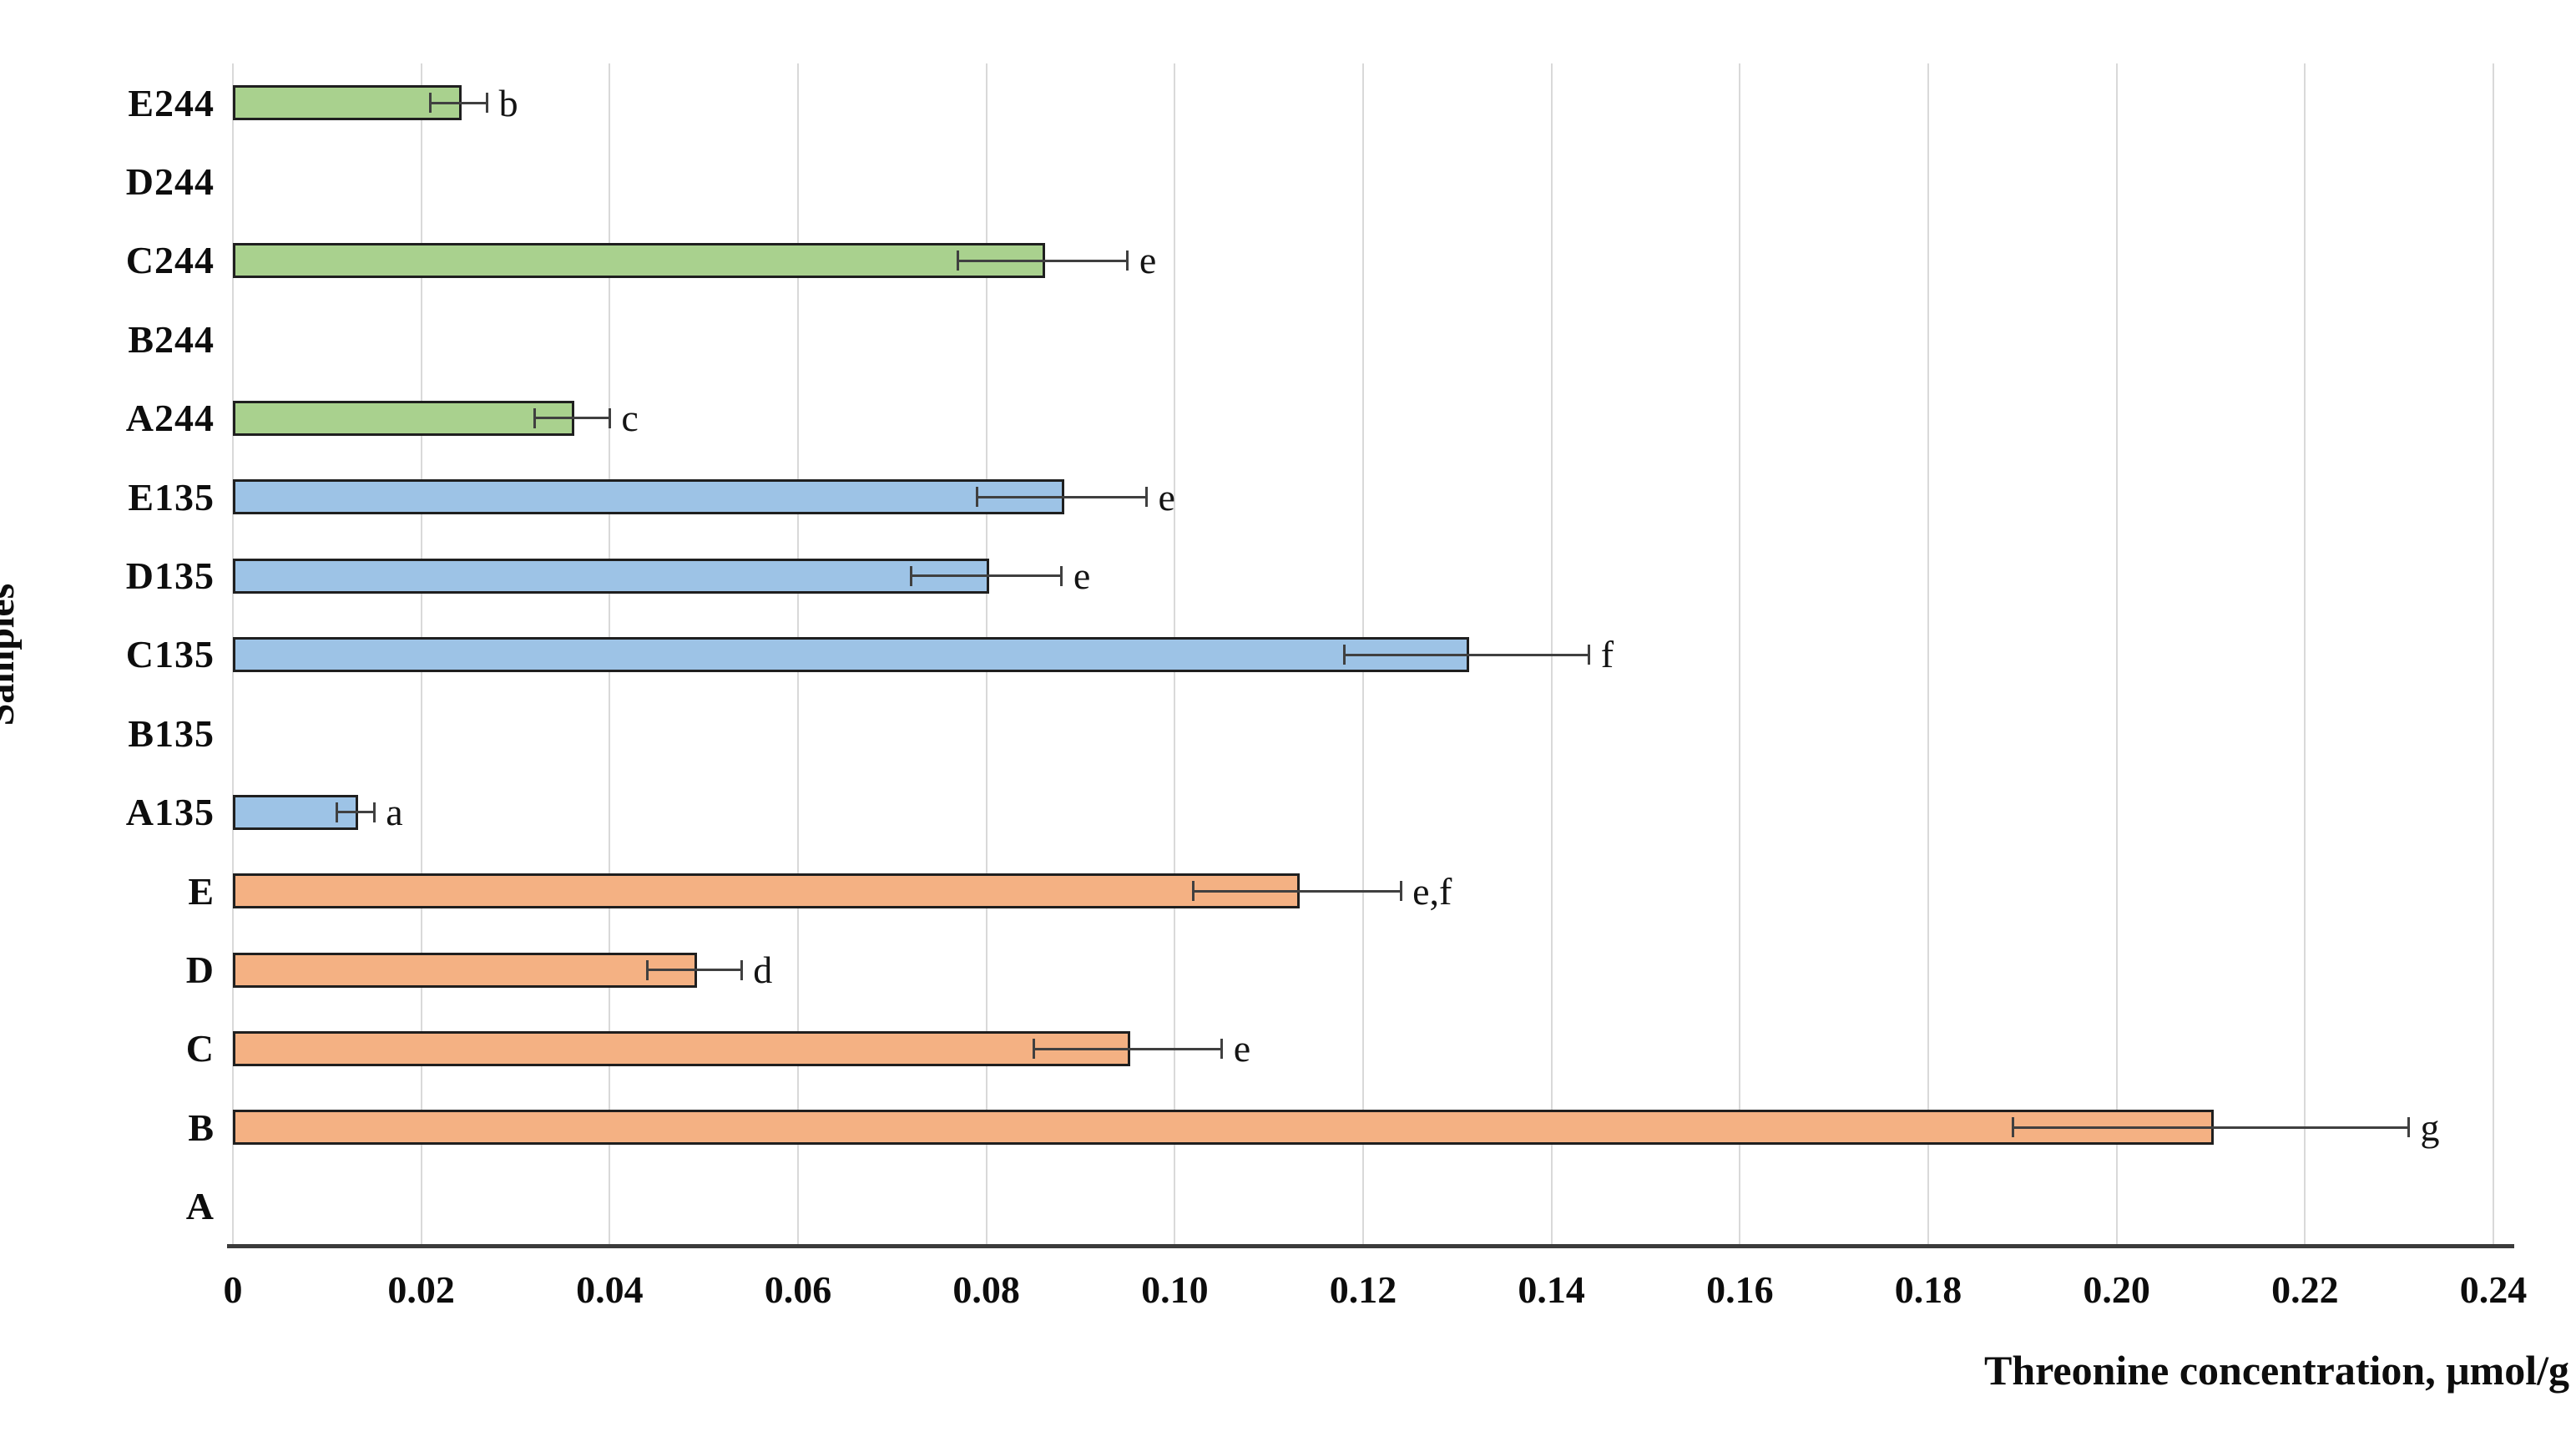 Image resolution: width=2576 pixels, height=1447 pixels. I want to click on x-tick-label: 0.08, so click(986, 1289).